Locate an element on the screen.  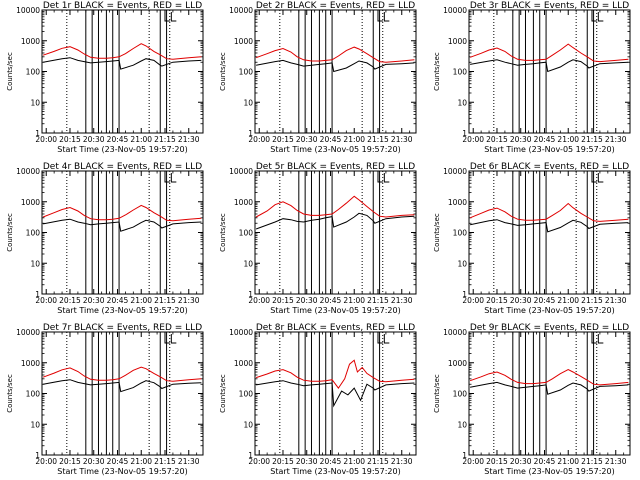
panel-title: Det 9r BLACK = Events, RED = LLD is located at coordinates (549, 328).